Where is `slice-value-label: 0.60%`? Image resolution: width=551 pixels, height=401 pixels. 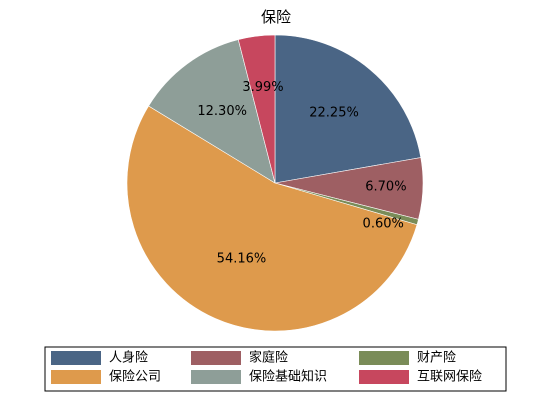
slice-value-label: 0.60% is located at coordinates (383, 224).